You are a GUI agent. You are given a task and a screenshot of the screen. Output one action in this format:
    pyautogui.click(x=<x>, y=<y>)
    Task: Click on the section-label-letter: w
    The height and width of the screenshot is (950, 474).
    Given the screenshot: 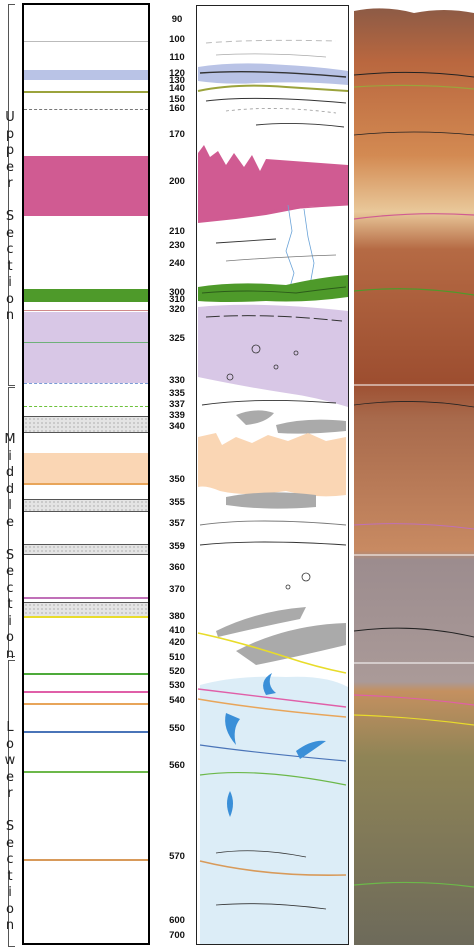 What is the action you would take?
    pyautogui.click(x=10, y=760)
    